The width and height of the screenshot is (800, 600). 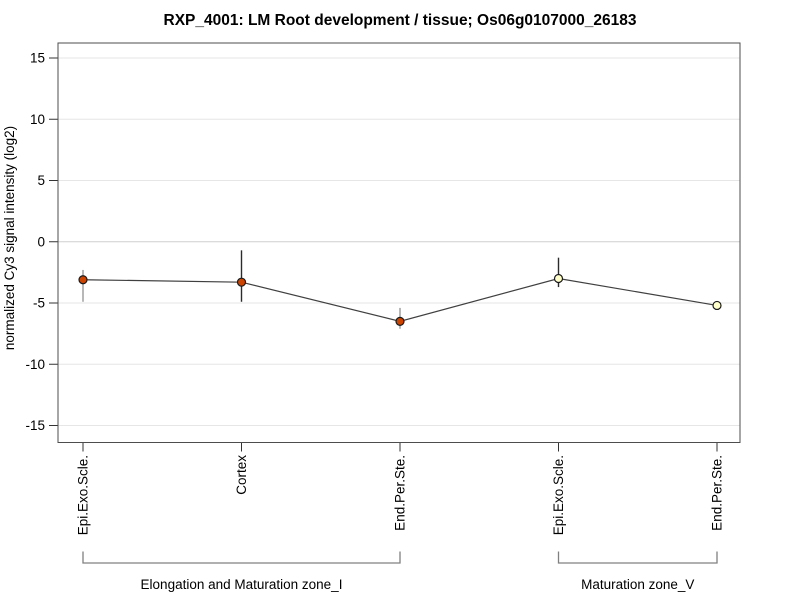 I want to click on x-axis-category-label: Cortex, so click(x=241, y=475).